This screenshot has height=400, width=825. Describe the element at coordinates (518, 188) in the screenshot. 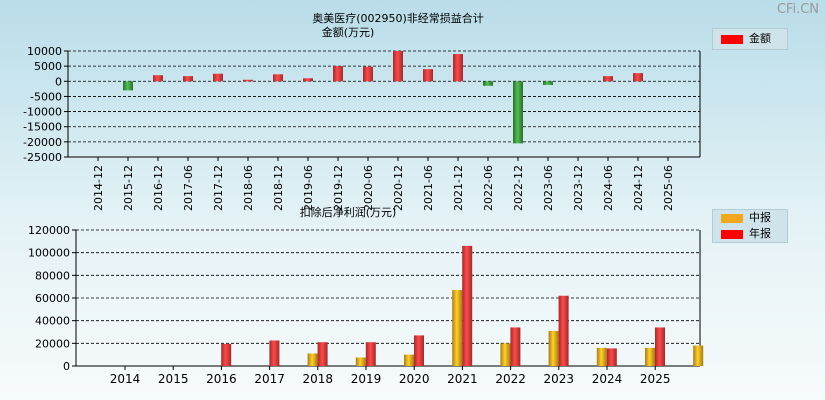

I see `x-tick-label: 2022-12` at that location.